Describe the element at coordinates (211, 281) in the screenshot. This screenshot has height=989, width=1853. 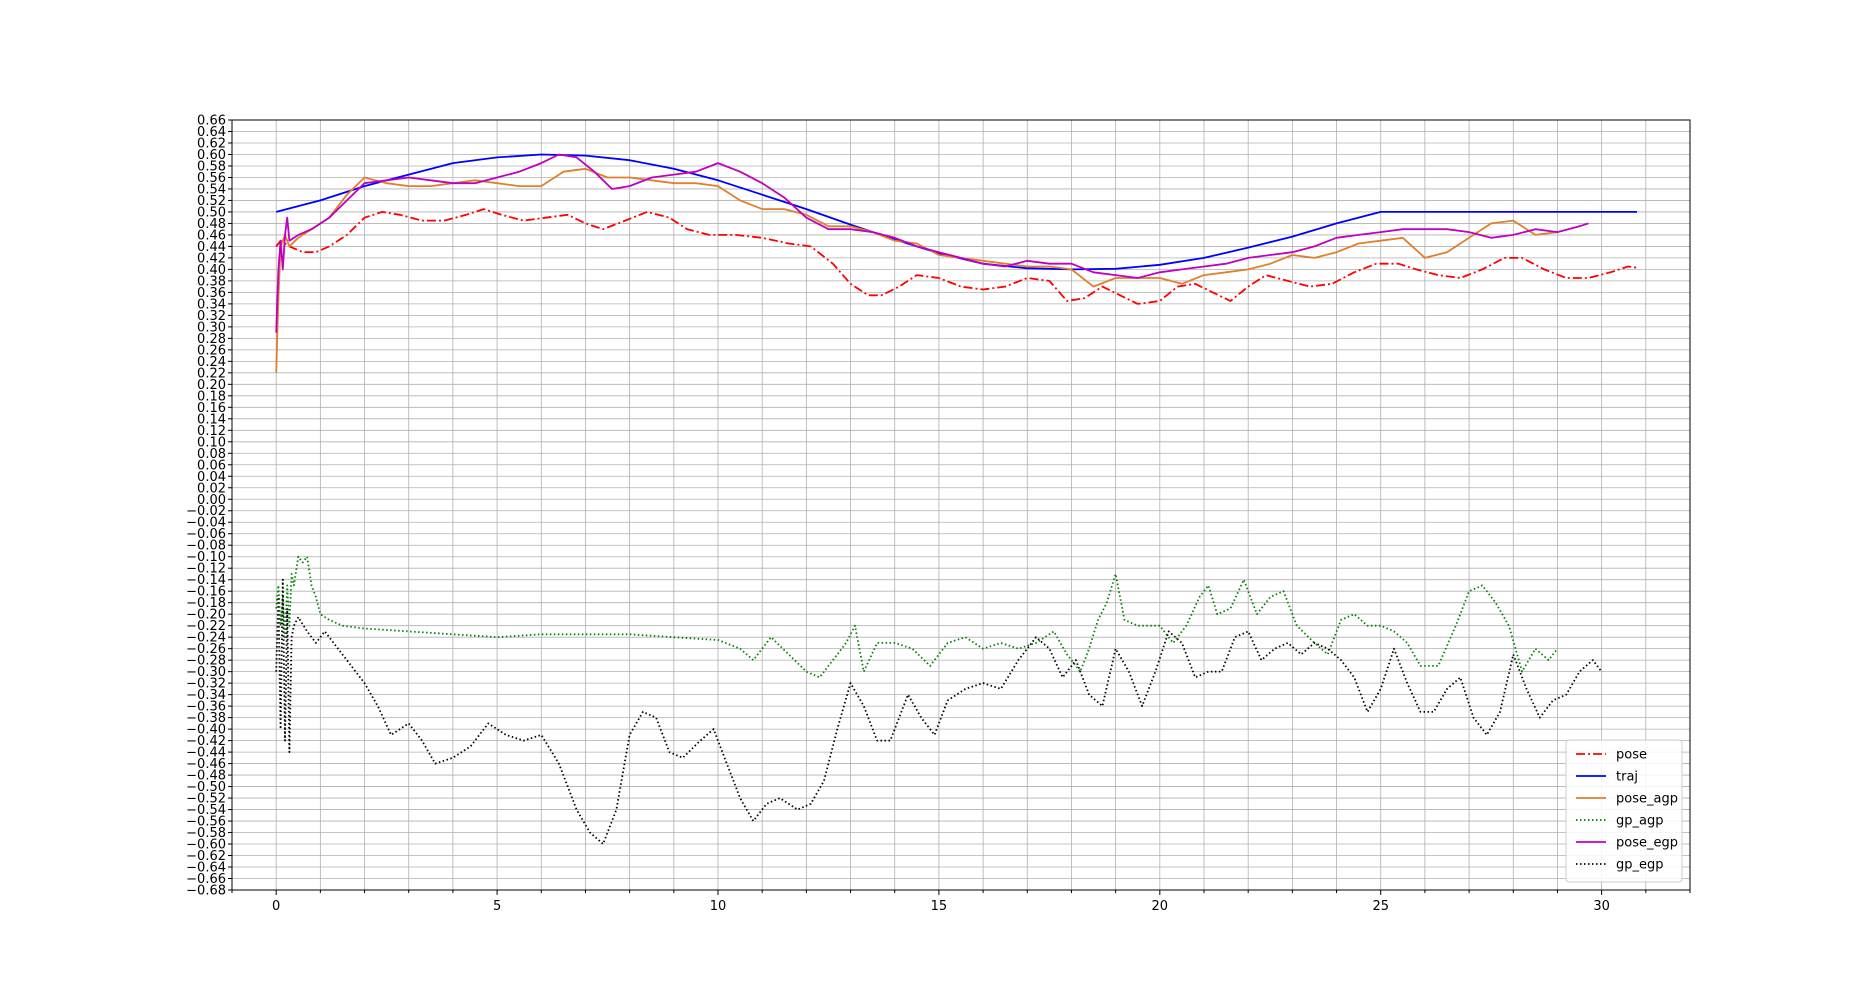
I see `y-tick-label: 0.38` at that location.